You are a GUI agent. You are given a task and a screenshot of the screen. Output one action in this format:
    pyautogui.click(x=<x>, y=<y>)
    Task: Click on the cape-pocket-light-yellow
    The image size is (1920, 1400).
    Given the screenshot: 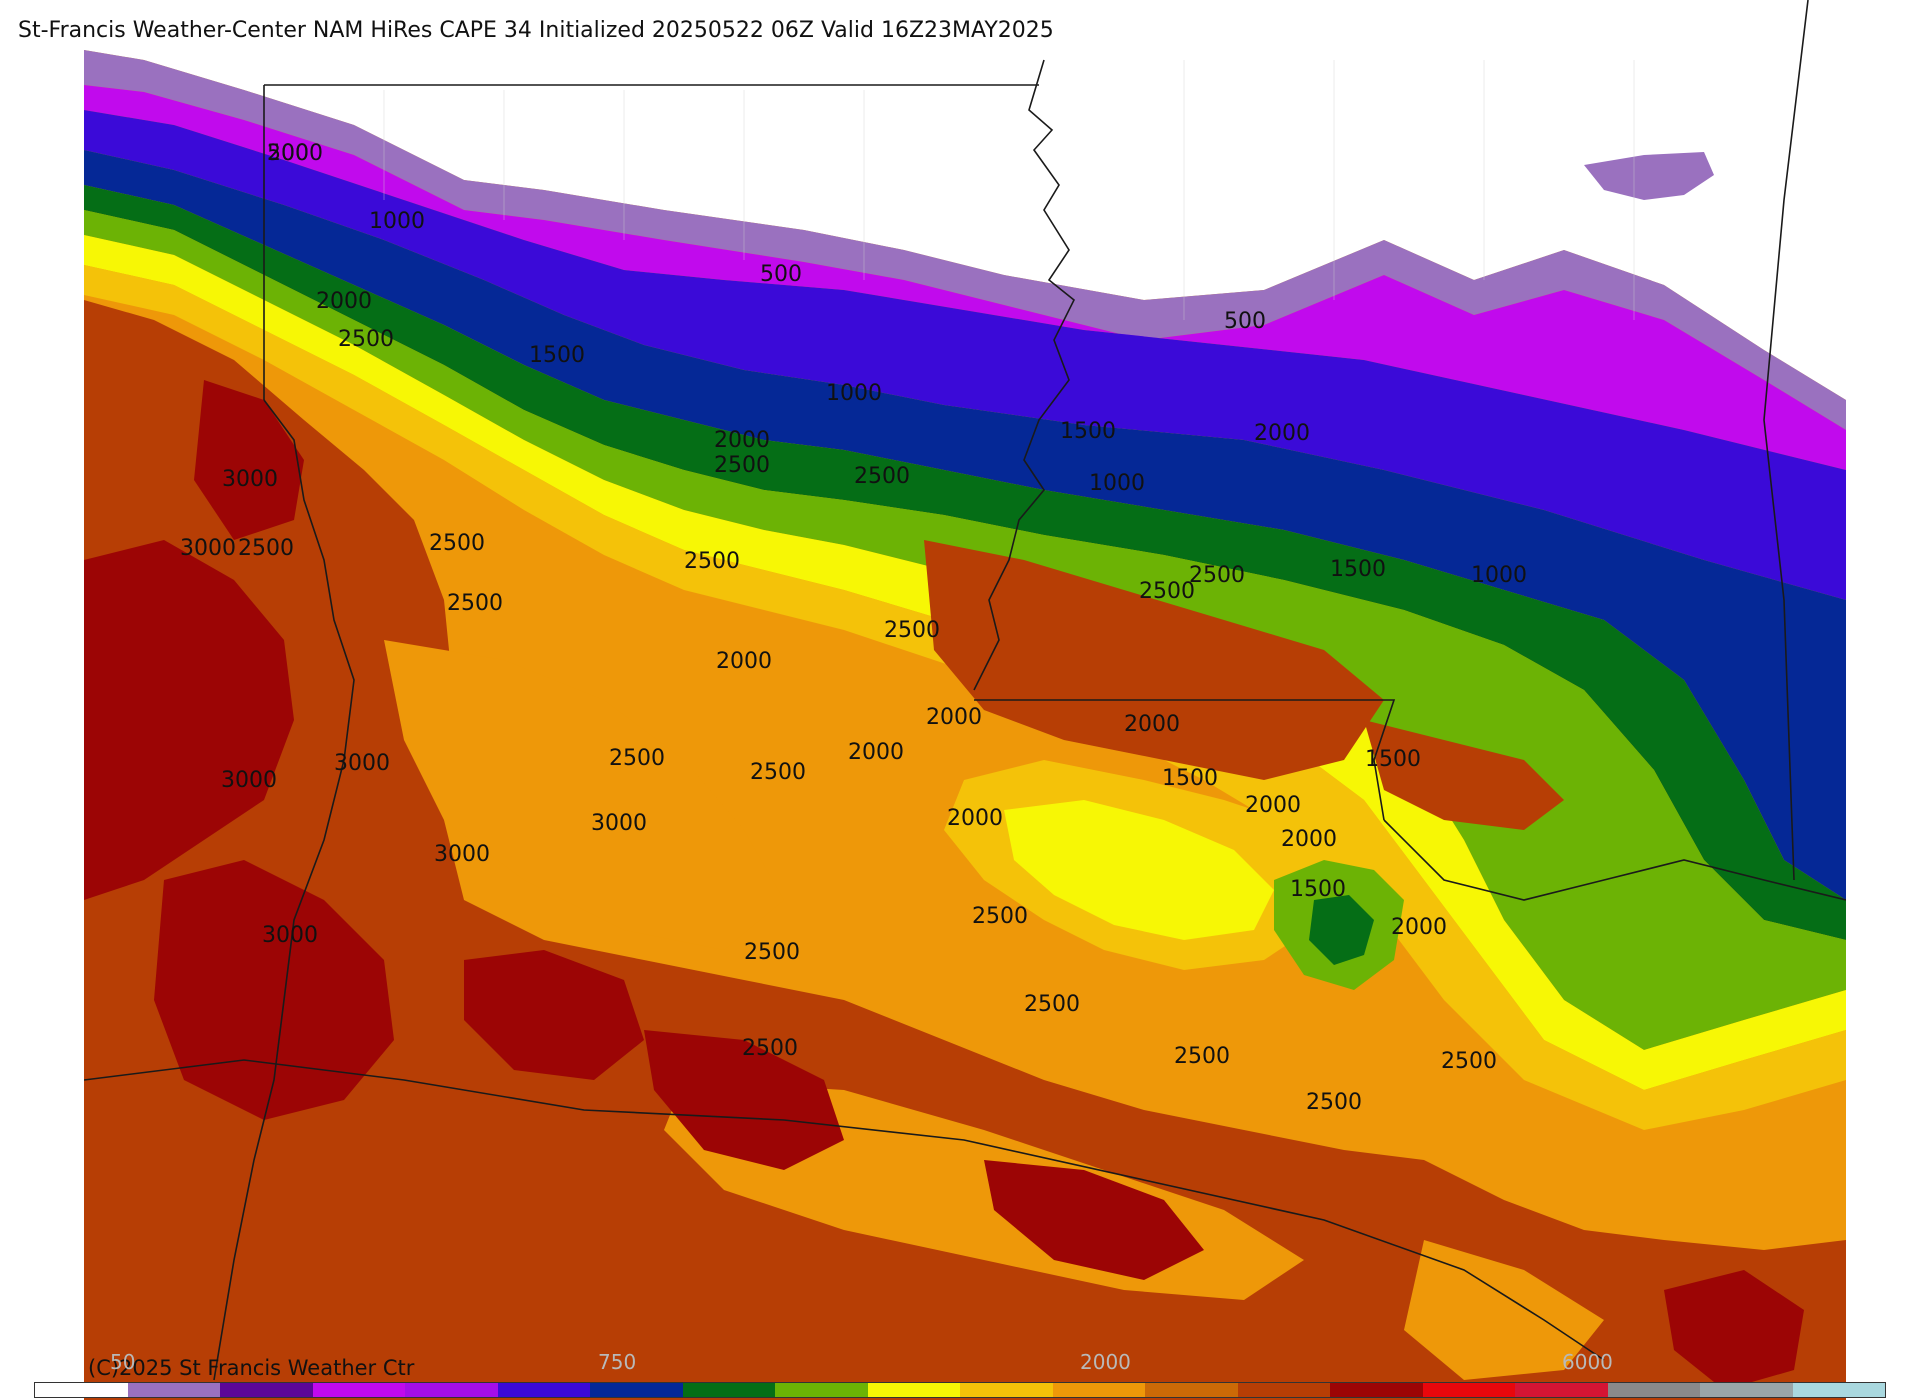 What is the action you would take?
    pyautogui.click(x=1139, y=870)
    